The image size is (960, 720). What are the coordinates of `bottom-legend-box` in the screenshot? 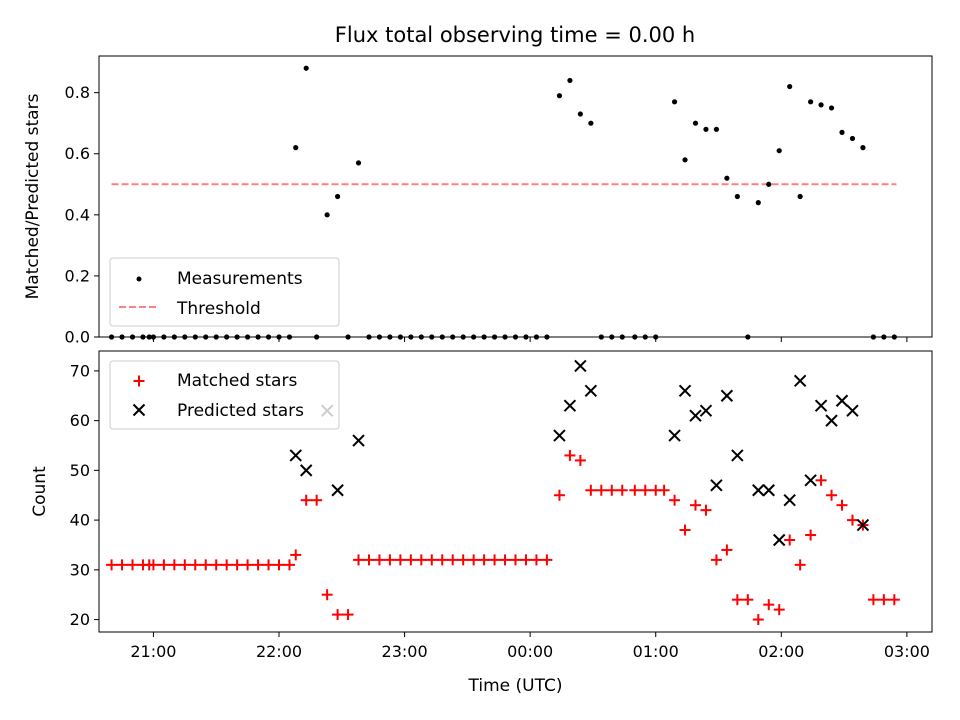 It's located at (224, 395).